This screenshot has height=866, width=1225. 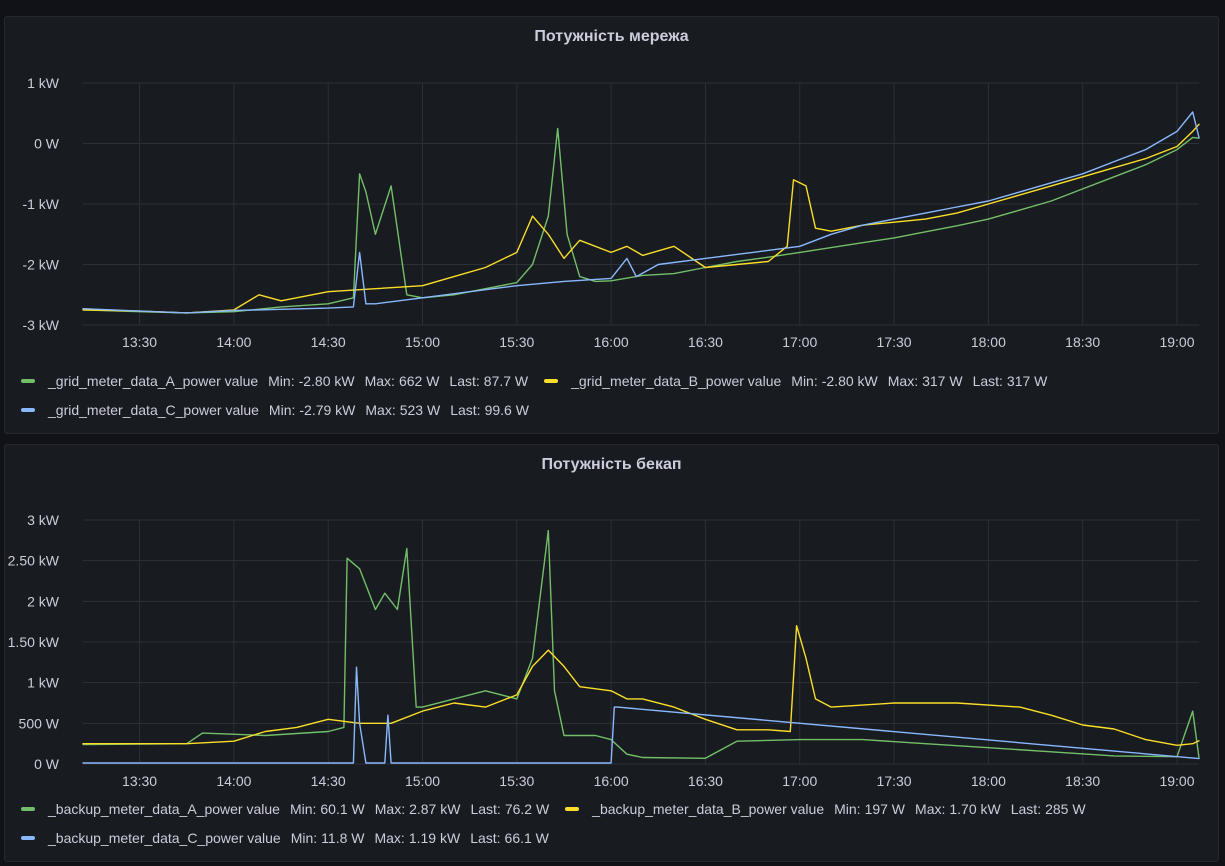 I want to click on legend-series-name: _backup_meter_data_C_power value, so click(x=164, y=837).